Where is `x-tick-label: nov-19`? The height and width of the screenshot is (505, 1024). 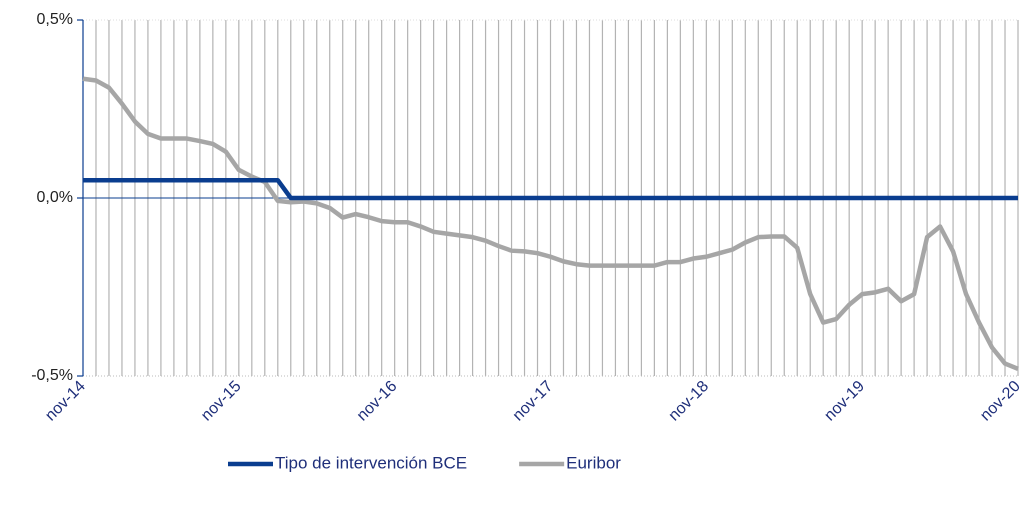
x-tick-label: nov-19 is located at coordinates (844, 401).